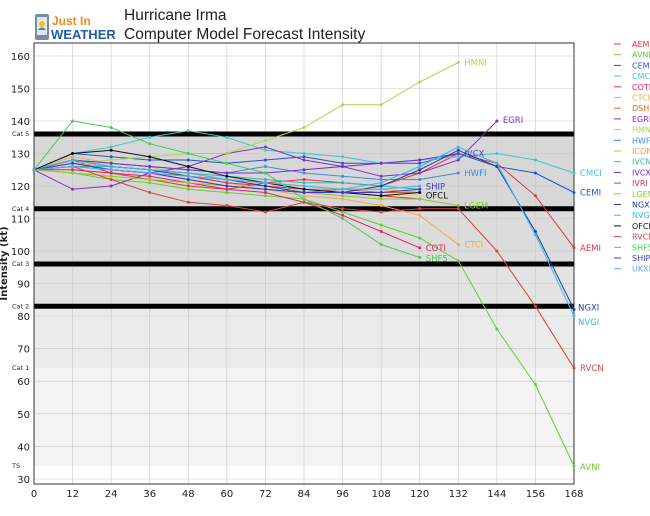  Describe the element at coordinates (188, 173) in the screenshot. I see `series-point-nvgi` at that location.